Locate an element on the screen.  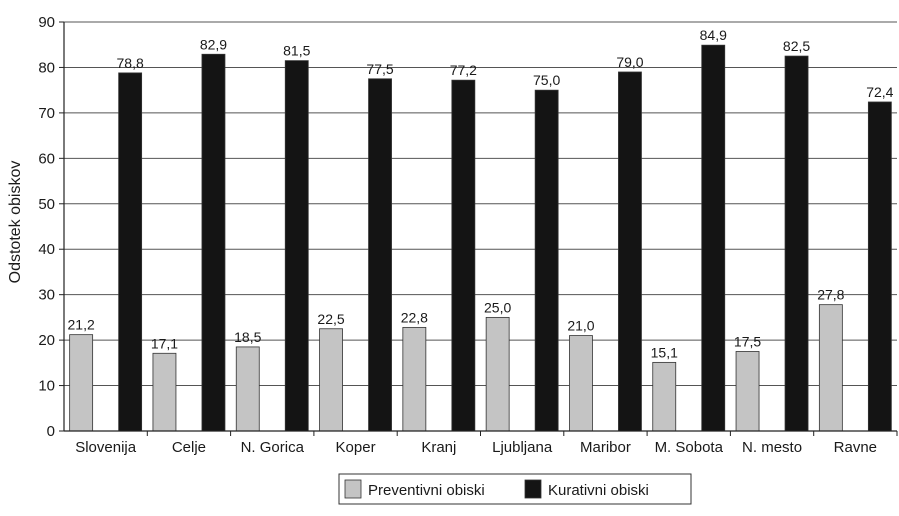
data-label: 78,8 is located at coordinates (130, 63).